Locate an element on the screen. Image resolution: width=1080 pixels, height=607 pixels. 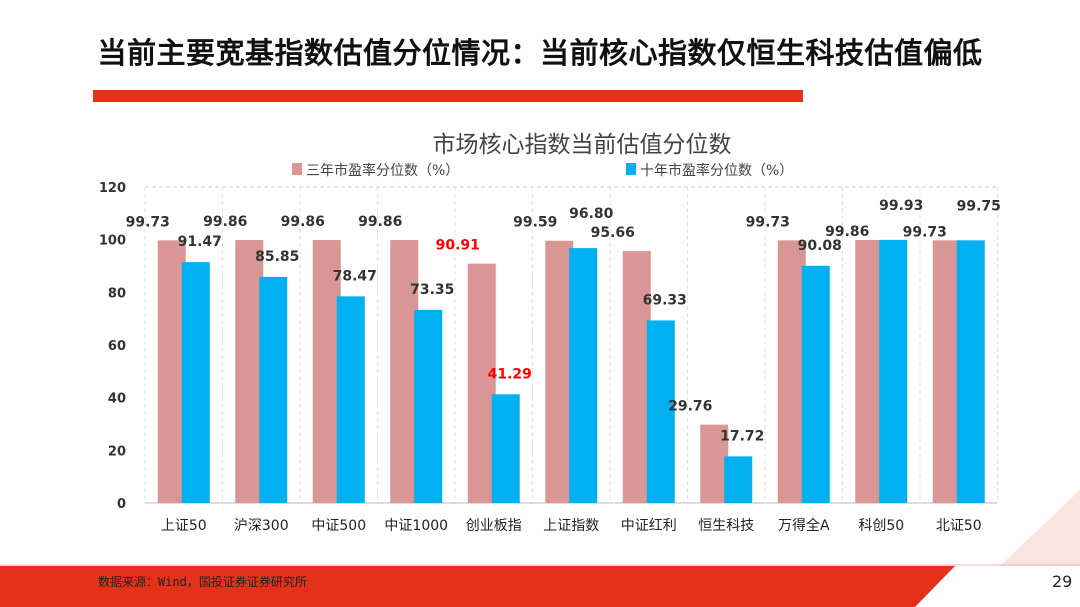
data-label: 85.85 is located at coordinates (277, 257).